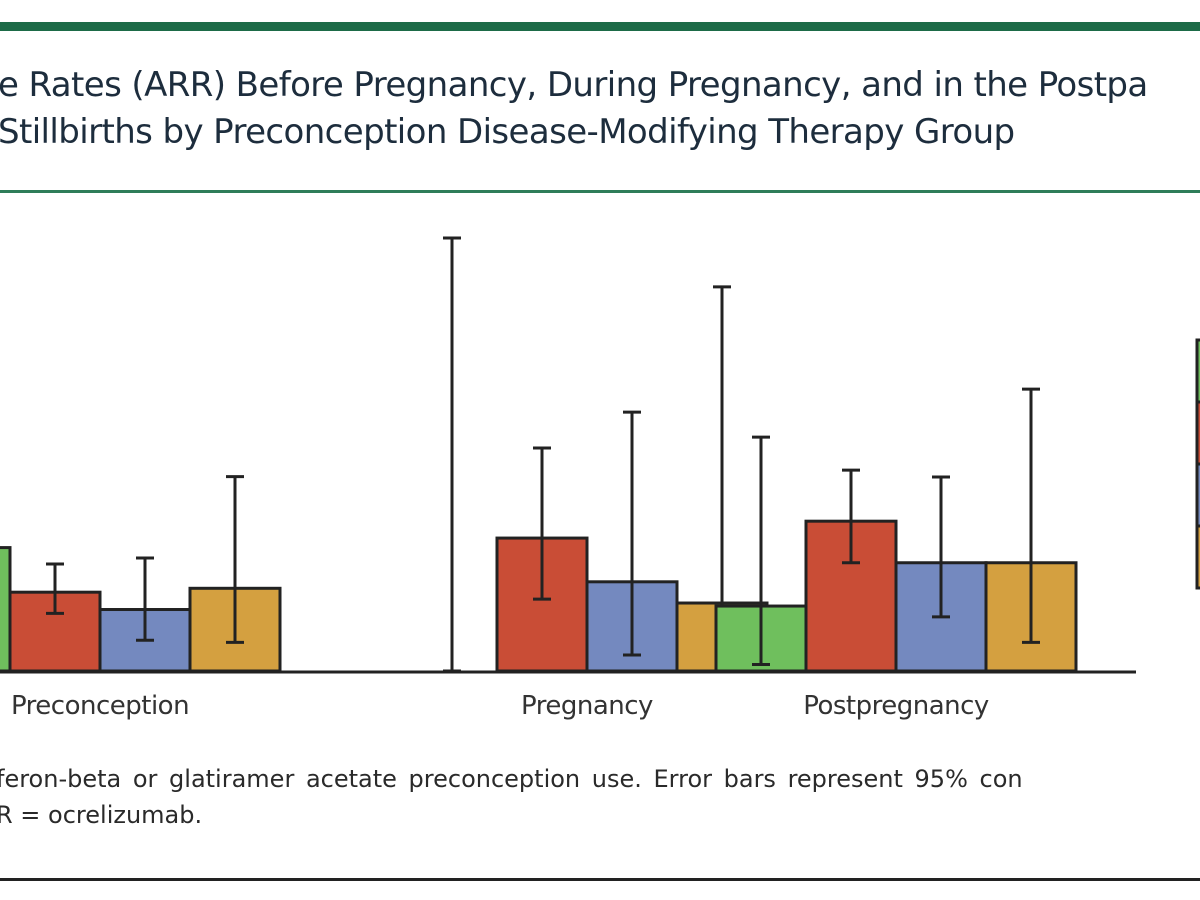 This screenshot has height=900, width=1200. I want to click on top-rule, so click(600, 26).